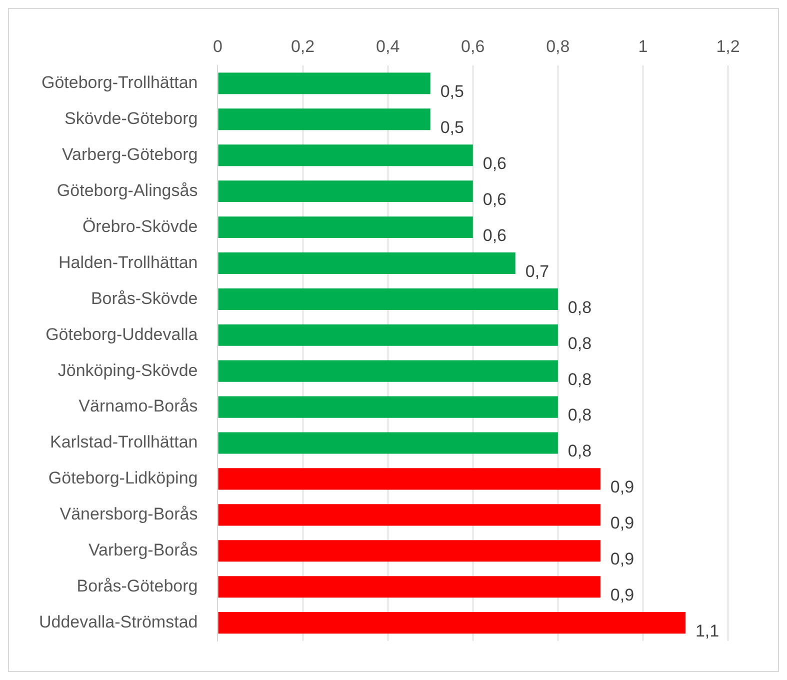 This screenshot has height=680, width=787. What do you see at coordinates (123, 478) in the screenshot?
I see `y-tick-label: Göteborg-Lidköping` at bounding box center [123, 478].